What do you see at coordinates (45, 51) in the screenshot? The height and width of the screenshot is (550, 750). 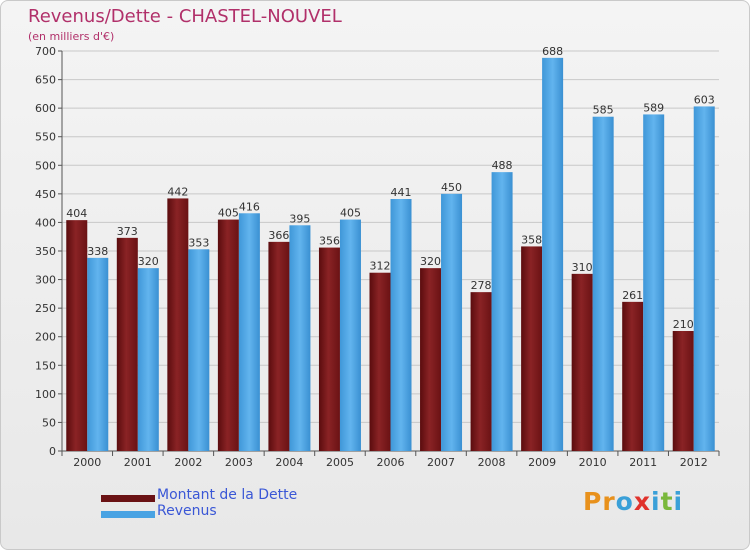 I see `y-tick-label: 700` at bounding box center [45, 51].